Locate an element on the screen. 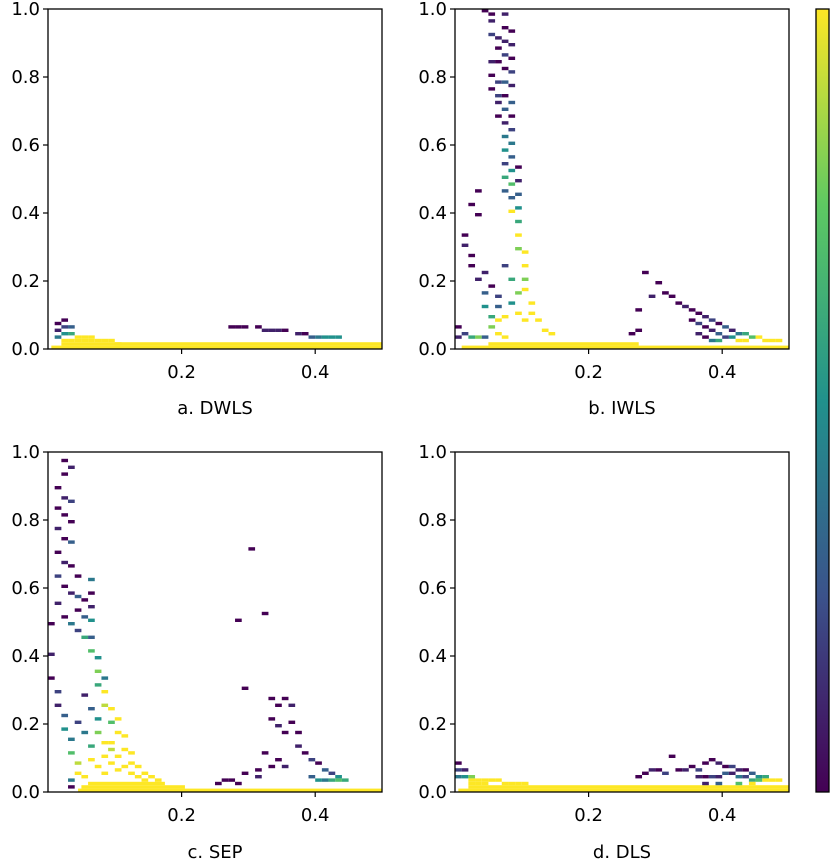 Image resolution: width=830 pixels, height=864 pixels. xtick-label-d-1: 0.4 is located at coordinates (722, 815).